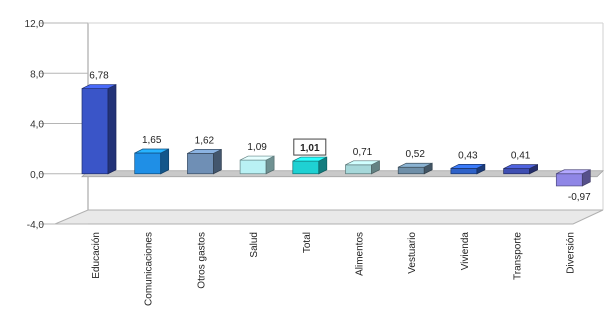 This screenshot has width=607, height=336. I want to click on y-tick-label: -4,0, so click(36, 225).